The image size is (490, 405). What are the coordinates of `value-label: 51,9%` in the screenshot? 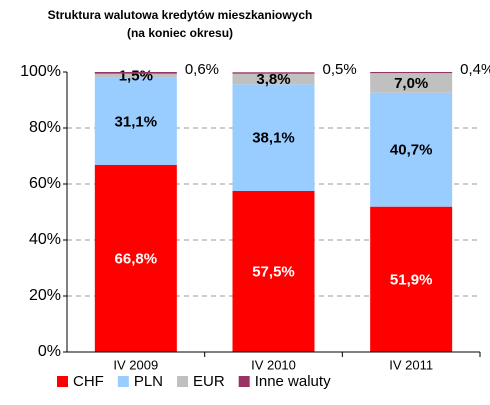 It's located at (411, 279).